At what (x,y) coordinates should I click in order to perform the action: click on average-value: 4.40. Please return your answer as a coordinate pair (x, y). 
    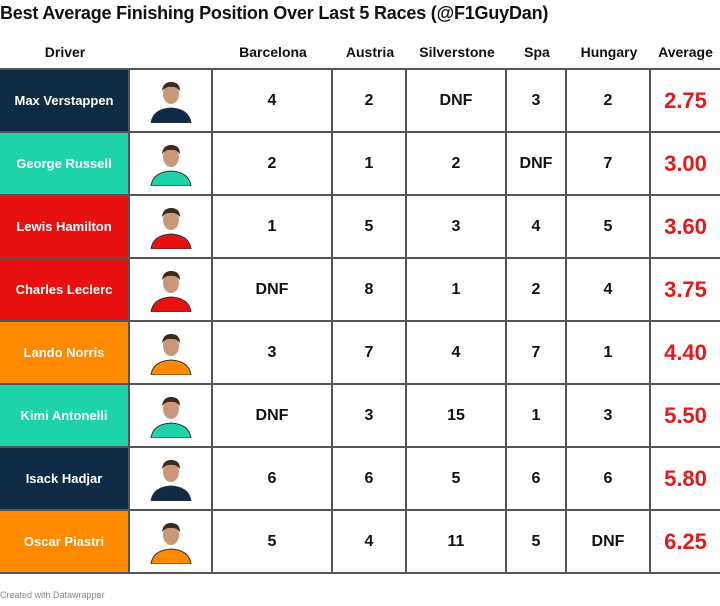
    Looking at the image, I should click on (685, 353).